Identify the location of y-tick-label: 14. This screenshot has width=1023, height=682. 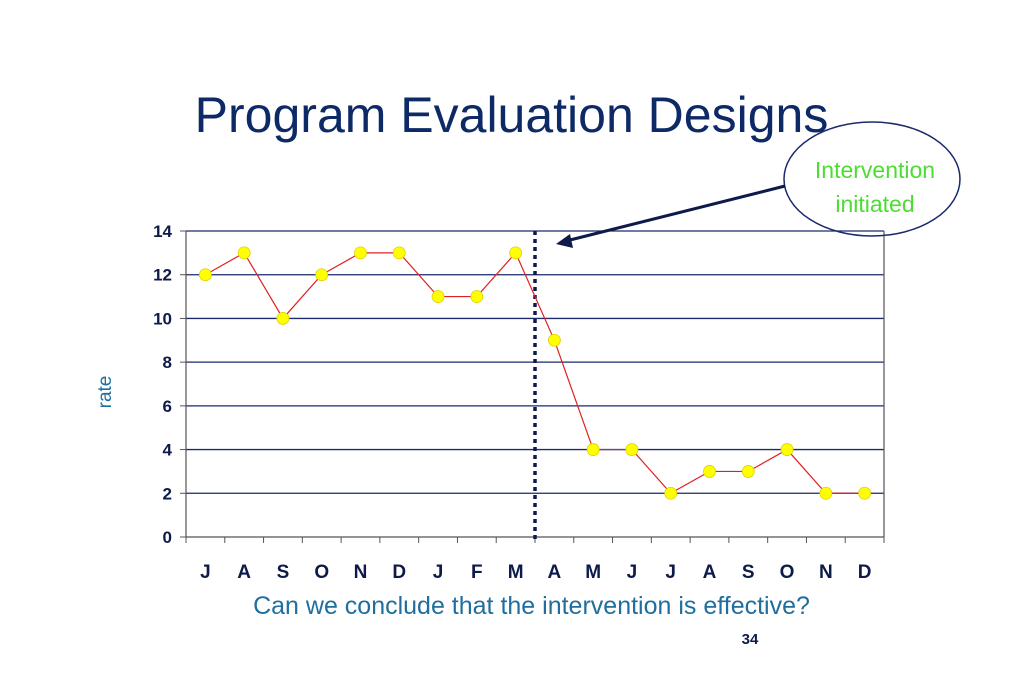
(162, 231).